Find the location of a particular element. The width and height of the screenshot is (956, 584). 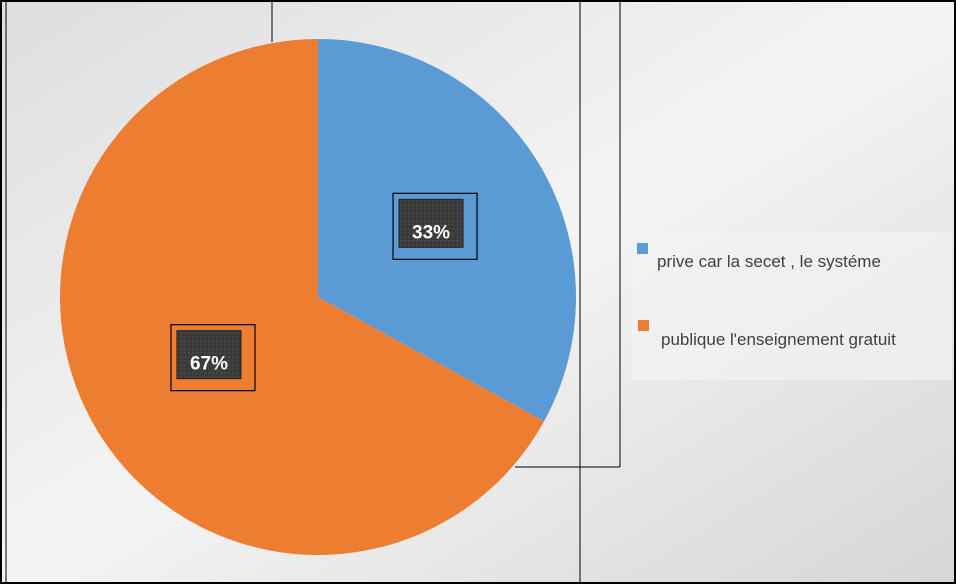

legend-box is located at coordinates (792, 306).